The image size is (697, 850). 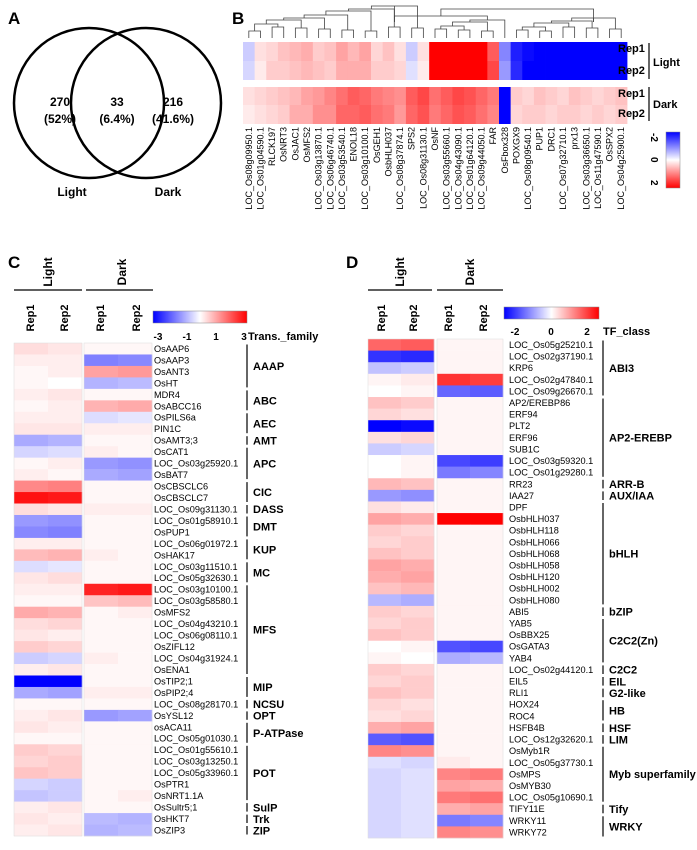 I want to click on column-label: LOC_Os04g25900.1, so click(x=621, y=168).